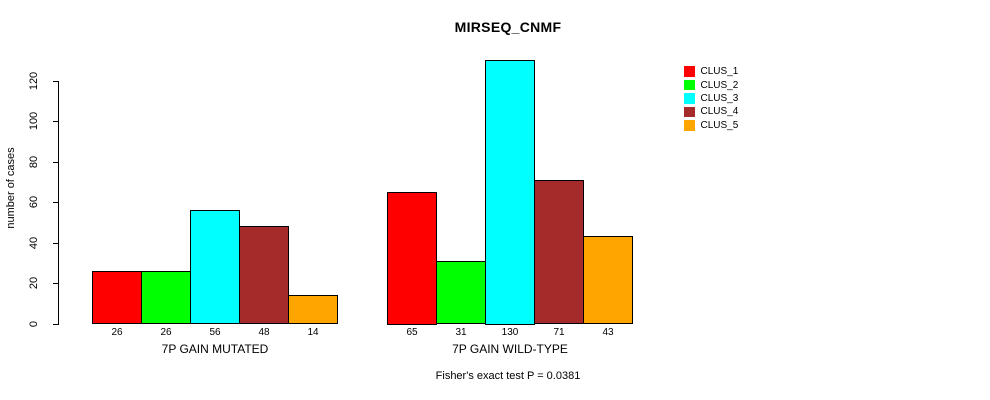 This screenshot has height=400, width=990. I want to click on y-axis-line, so click(58, 202).